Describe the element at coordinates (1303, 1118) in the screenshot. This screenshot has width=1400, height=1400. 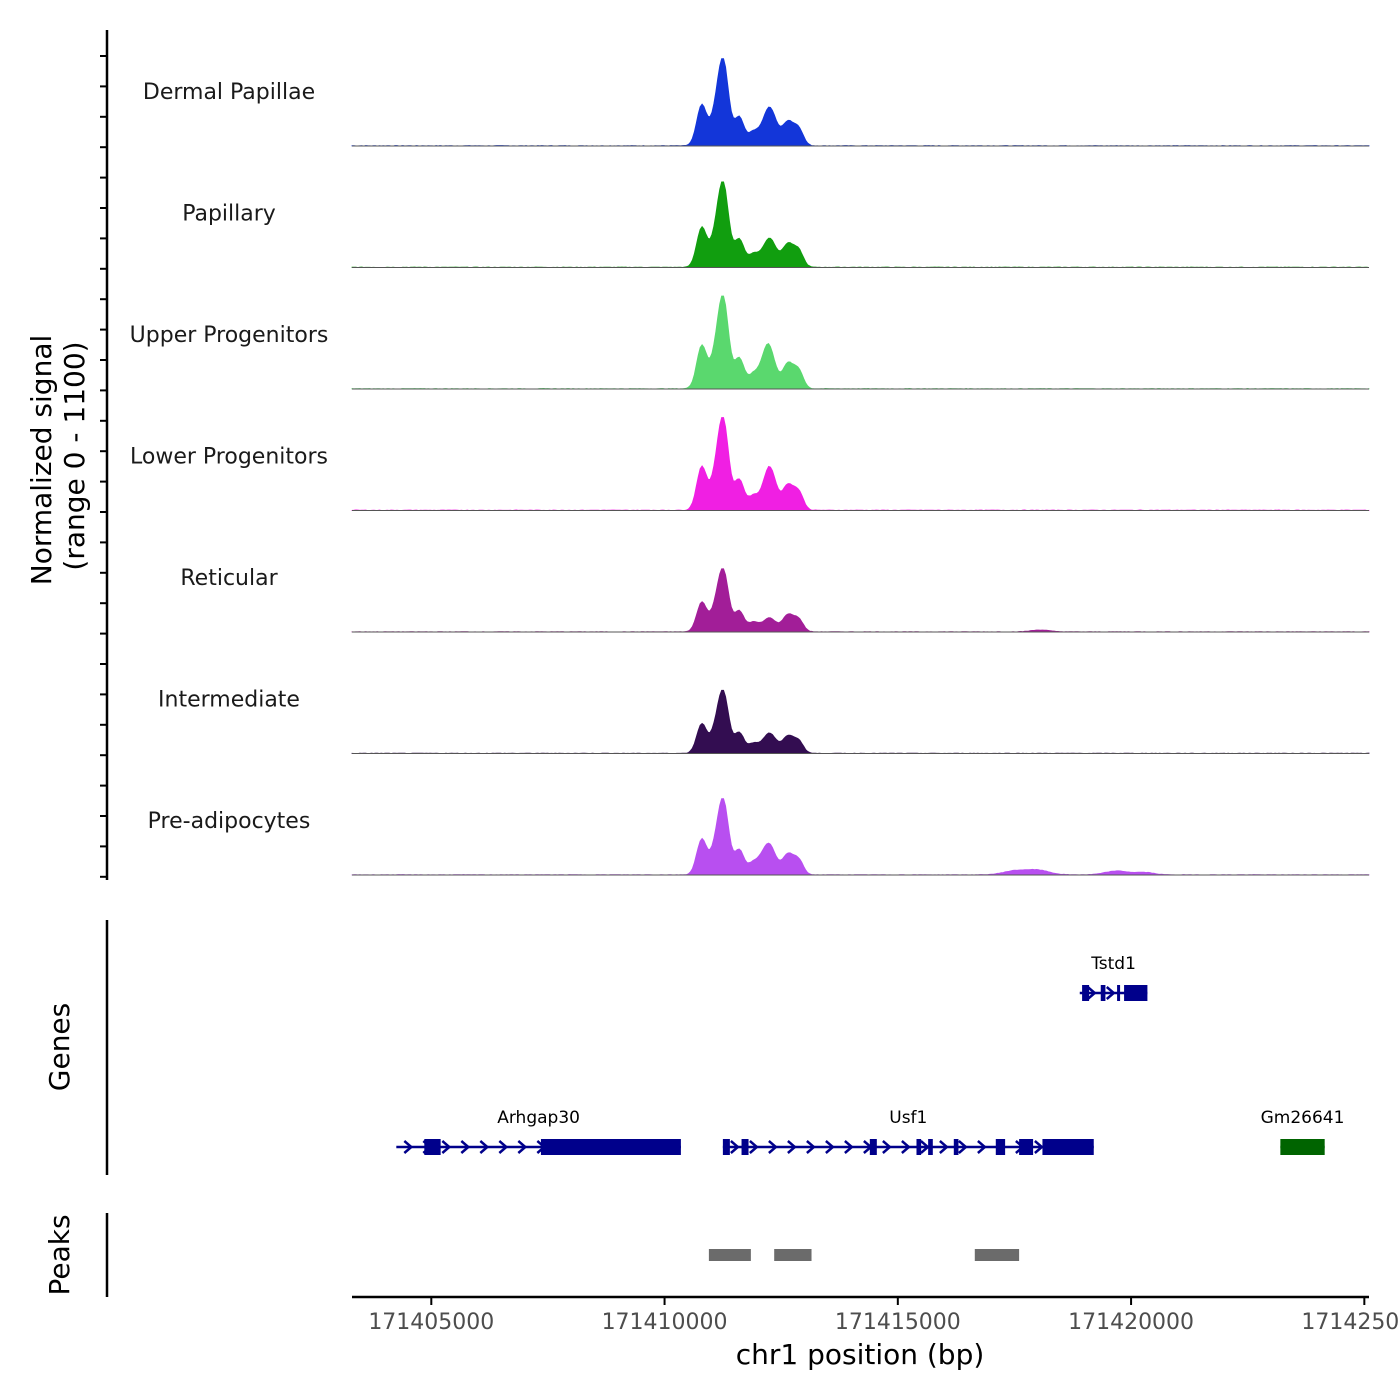
I see `gene-name-label: Gm26641` at that location.